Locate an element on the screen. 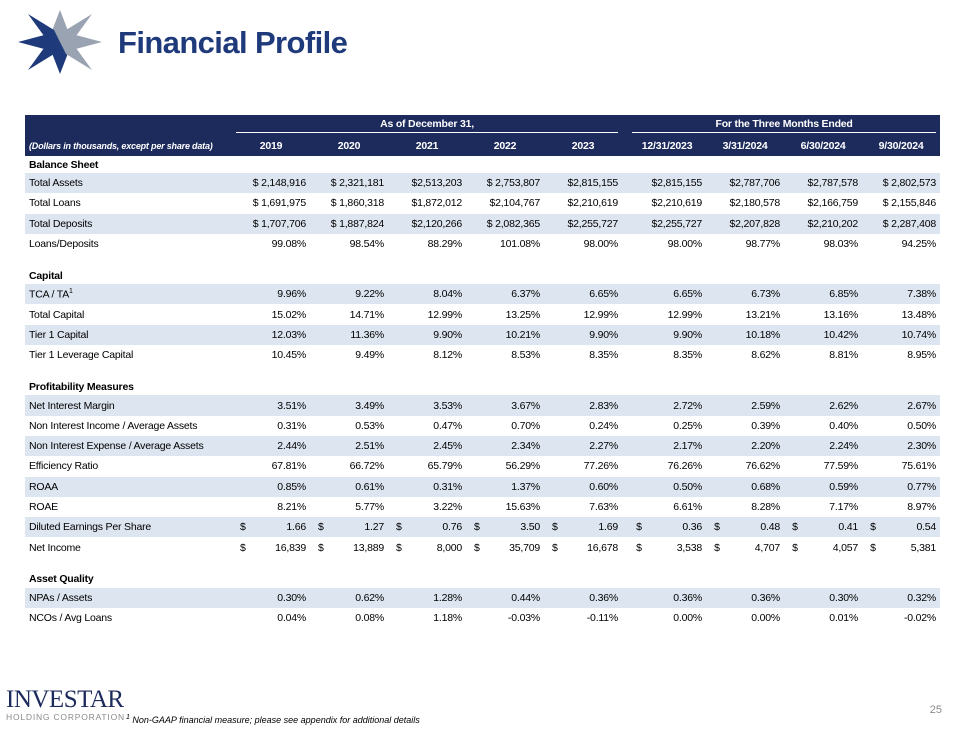  cell: 67.81% is located at coordinates (289, 466).